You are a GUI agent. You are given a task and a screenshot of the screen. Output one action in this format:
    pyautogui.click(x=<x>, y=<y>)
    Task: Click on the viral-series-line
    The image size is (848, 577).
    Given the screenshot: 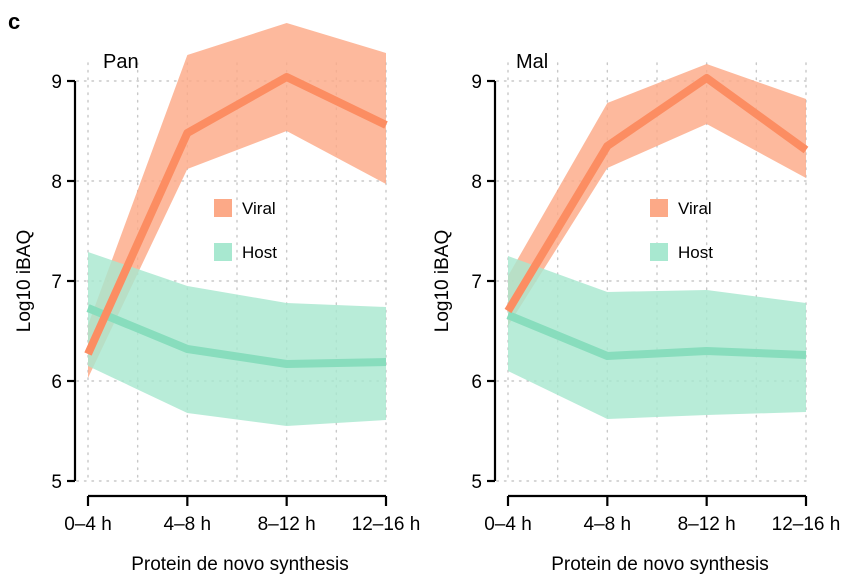 What is the action you would take?
    pyautogui.click(x=656, y=194)
    